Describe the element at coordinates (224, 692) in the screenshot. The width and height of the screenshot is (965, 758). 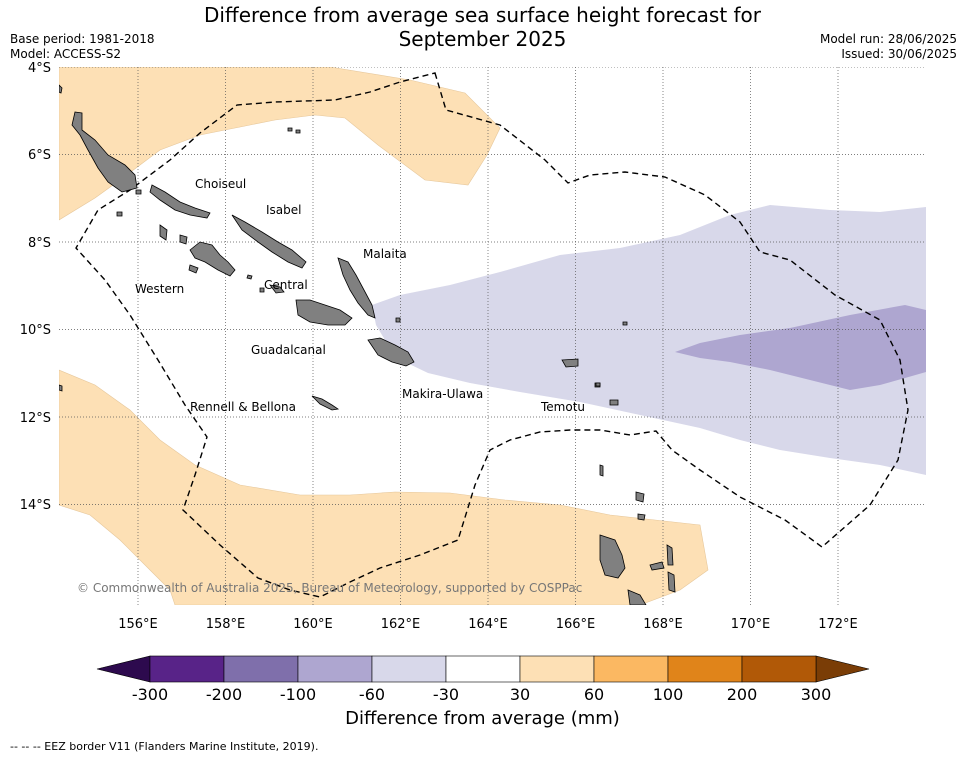
I see `colorbar-tick-label: -200` at that location.